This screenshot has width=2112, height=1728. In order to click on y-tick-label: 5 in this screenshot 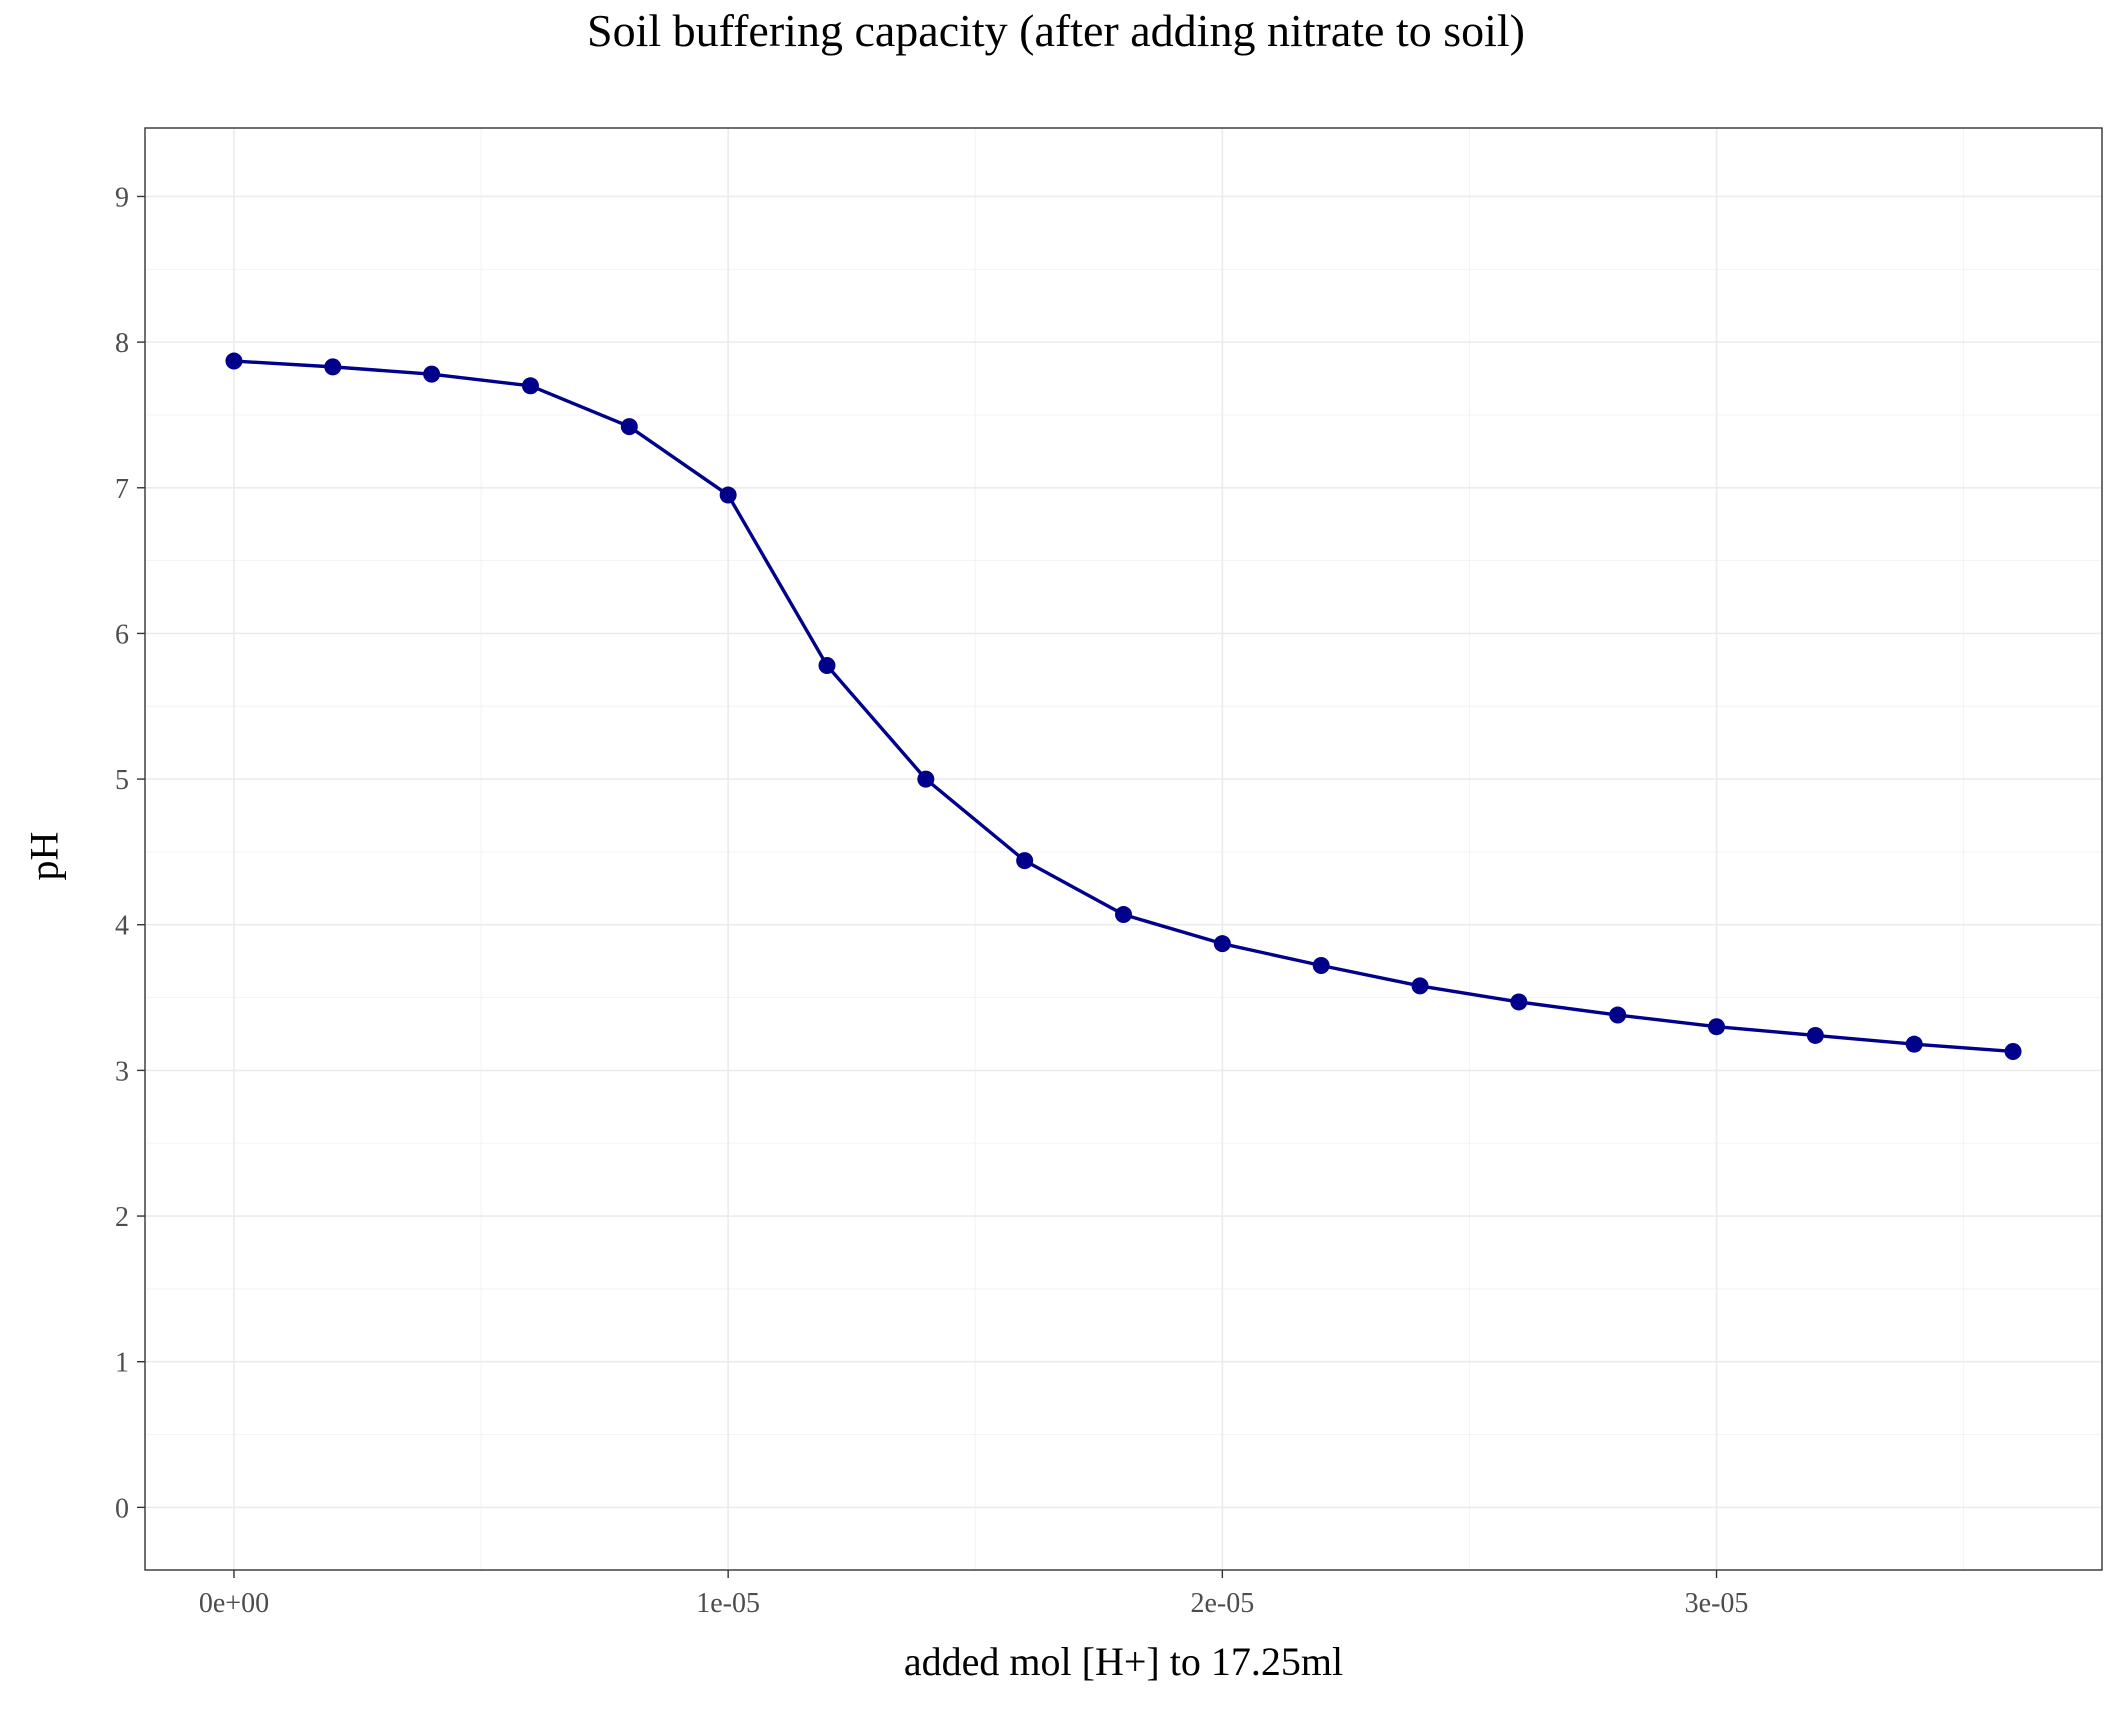, I will do `click(122, 780)`.